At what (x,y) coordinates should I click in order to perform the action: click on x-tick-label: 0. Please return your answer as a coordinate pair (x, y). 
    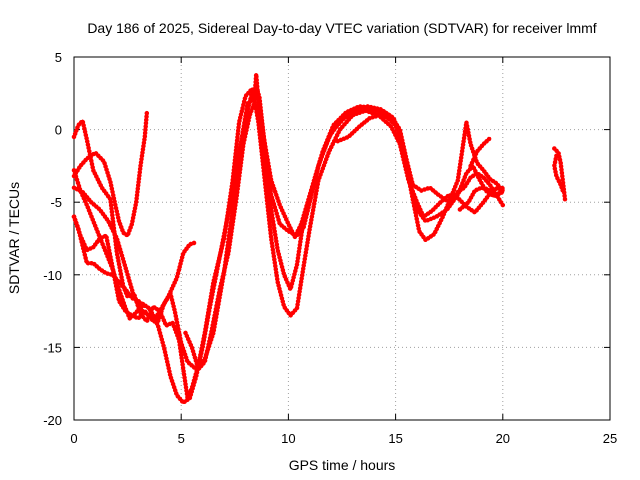
    Looking at the image, I should click on (73, 438).